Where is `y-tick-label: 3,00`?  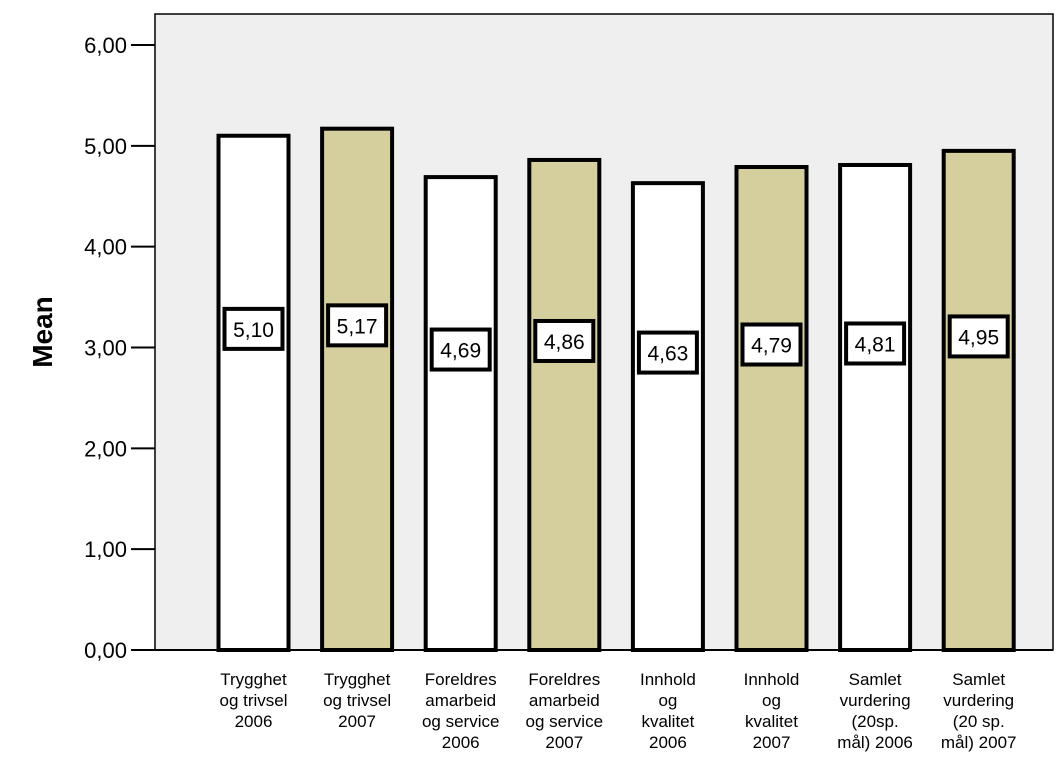 y-tick-label: 3,00 is located at coordinates (105, 348).